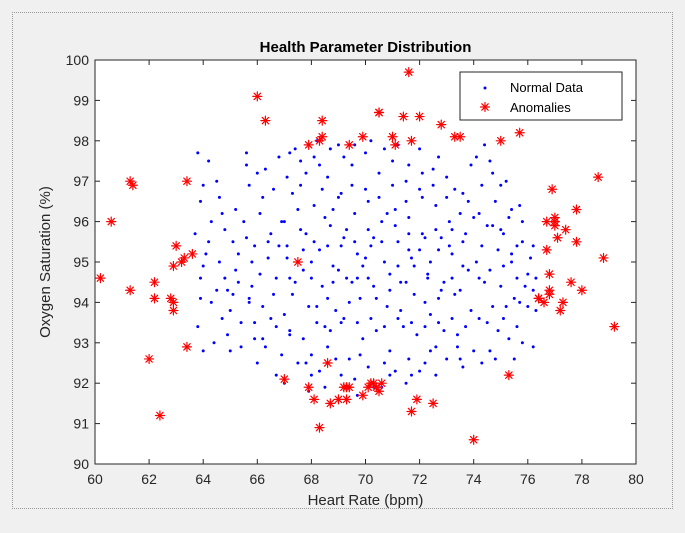 This screenshot has height=533, width=685. What do you see at coordinates (81, 343) in the screenshot?
I see `y-tick-label: 93` at bounding box center [81, 343].